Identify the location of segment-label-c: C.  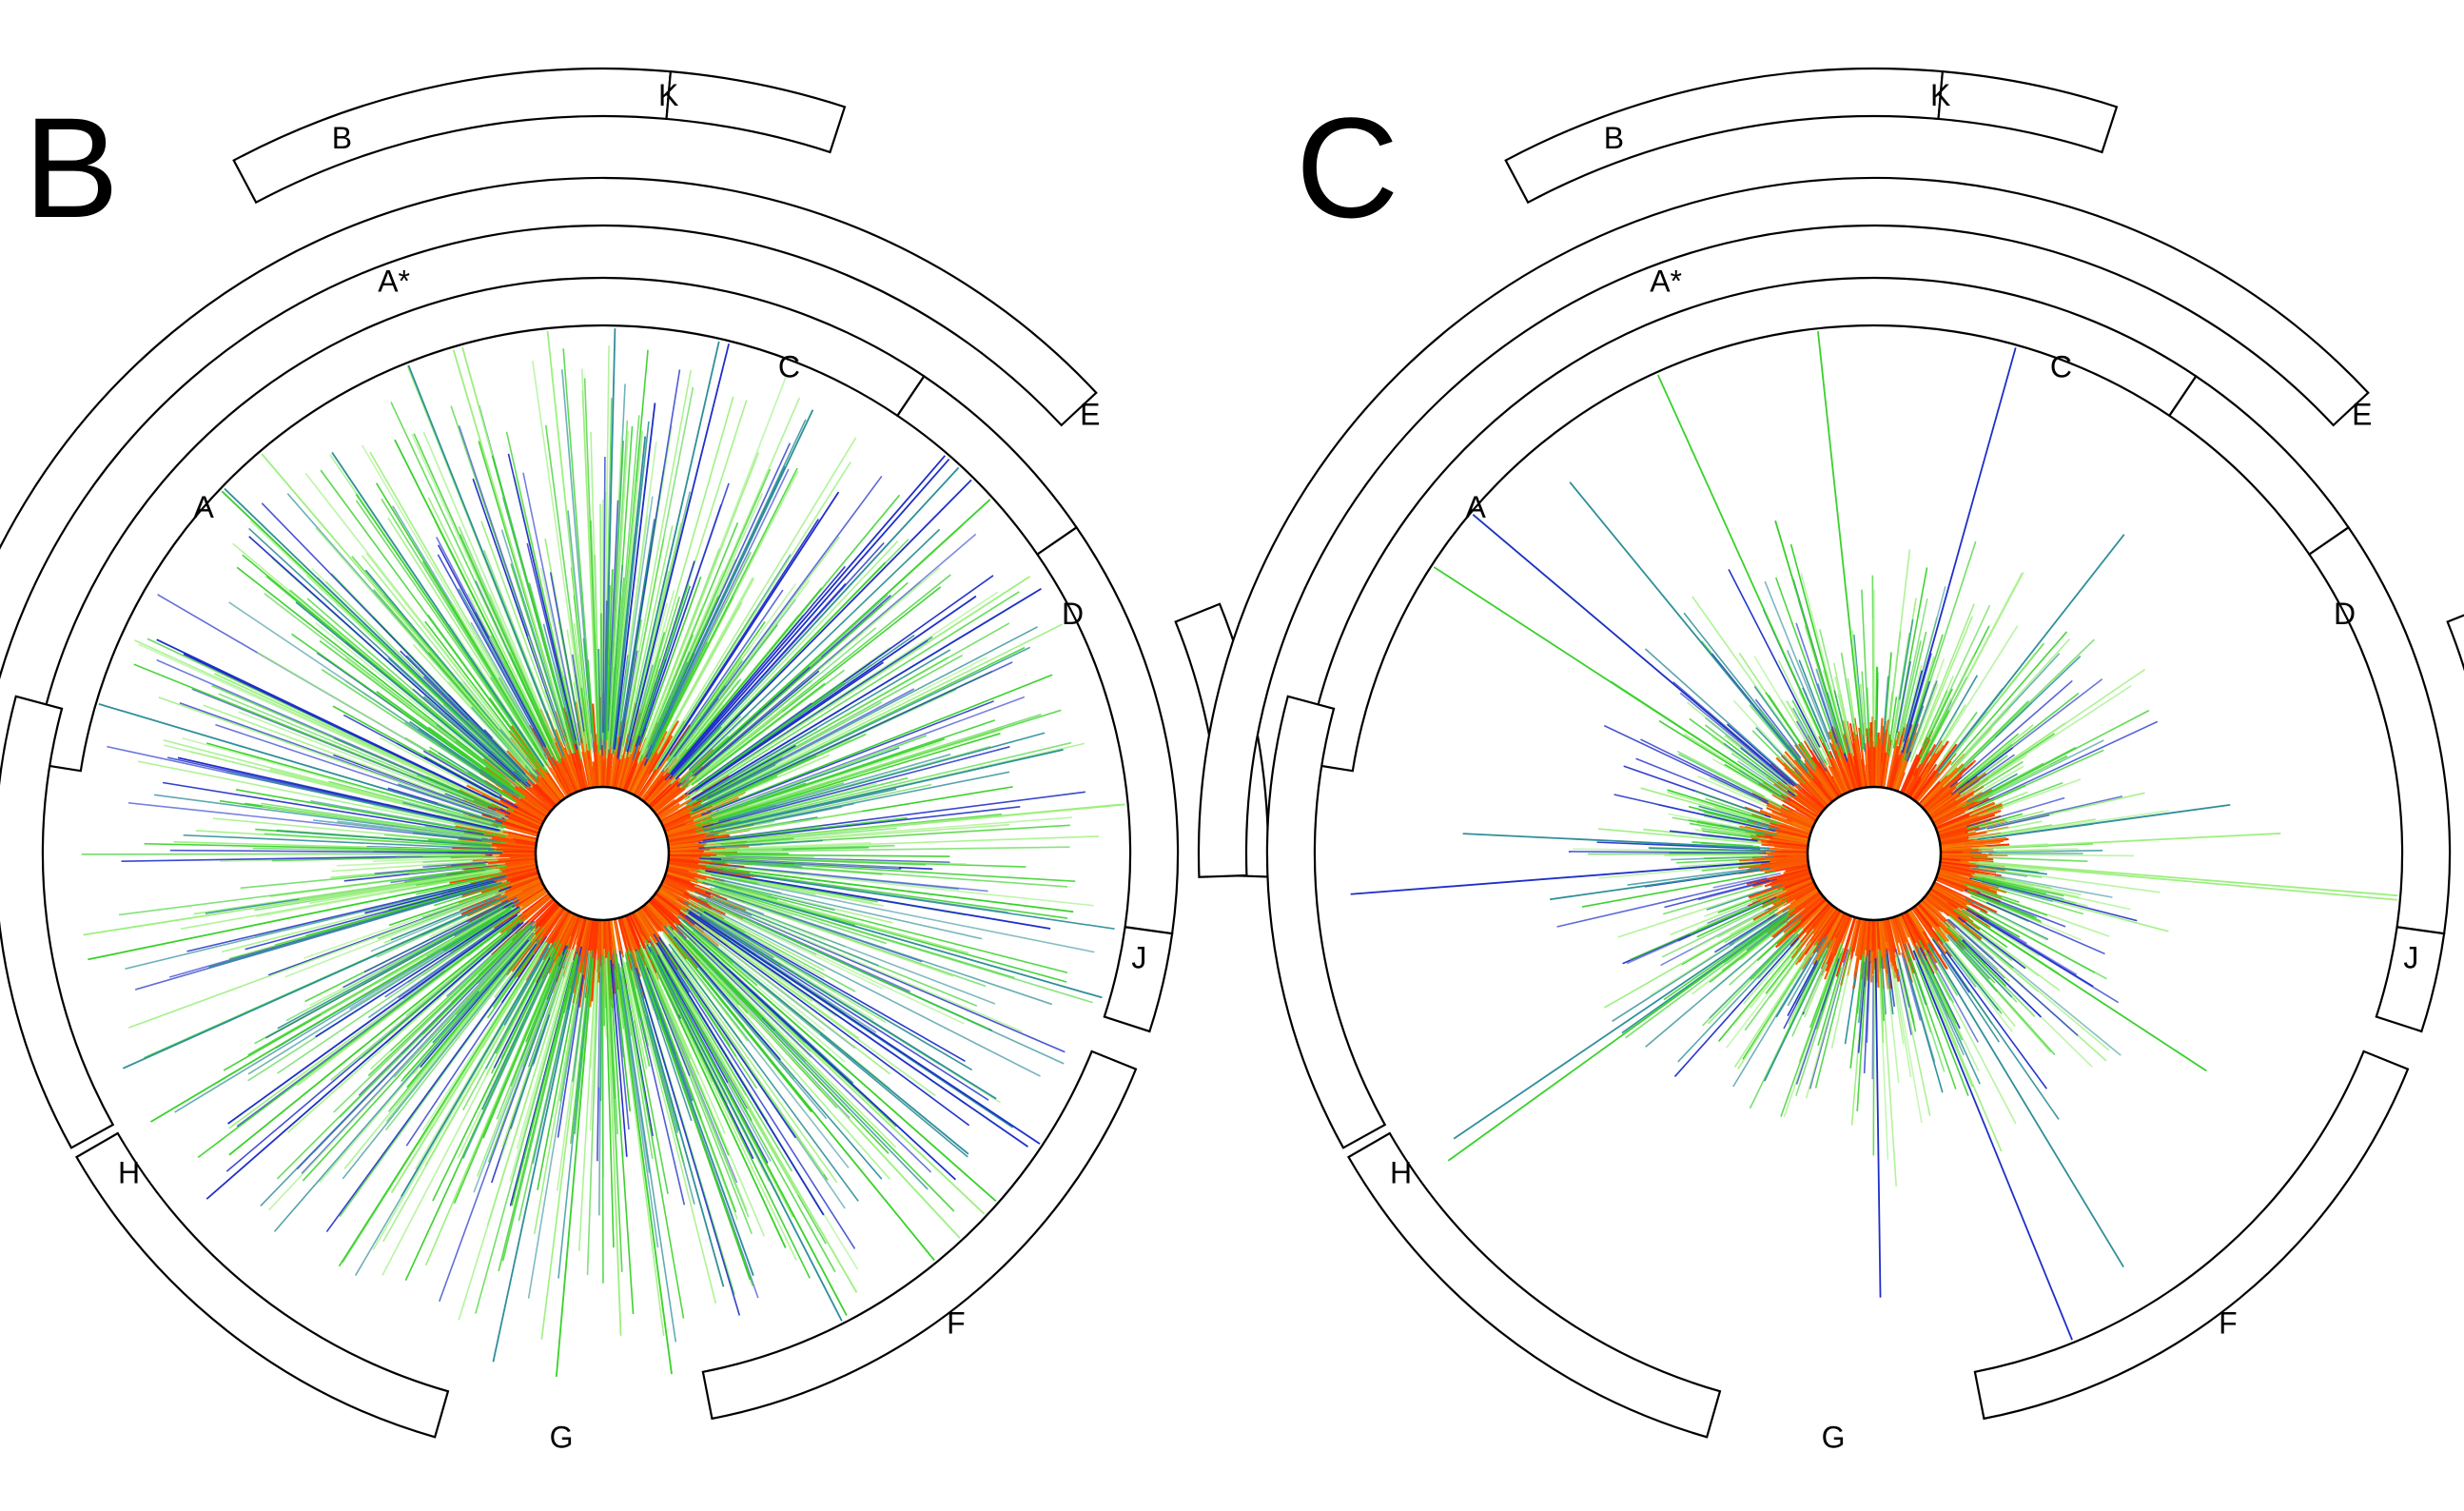
(789, 366).